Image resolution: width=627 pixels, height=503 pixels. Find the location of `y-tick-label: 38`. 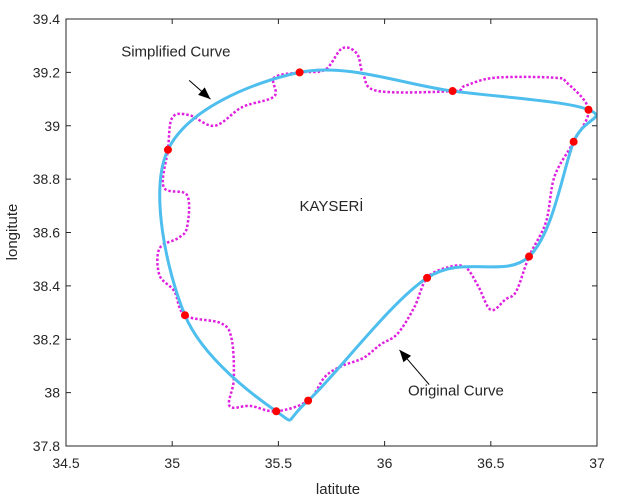

y-tick-label: 38 is located at coordinates (52, 393).